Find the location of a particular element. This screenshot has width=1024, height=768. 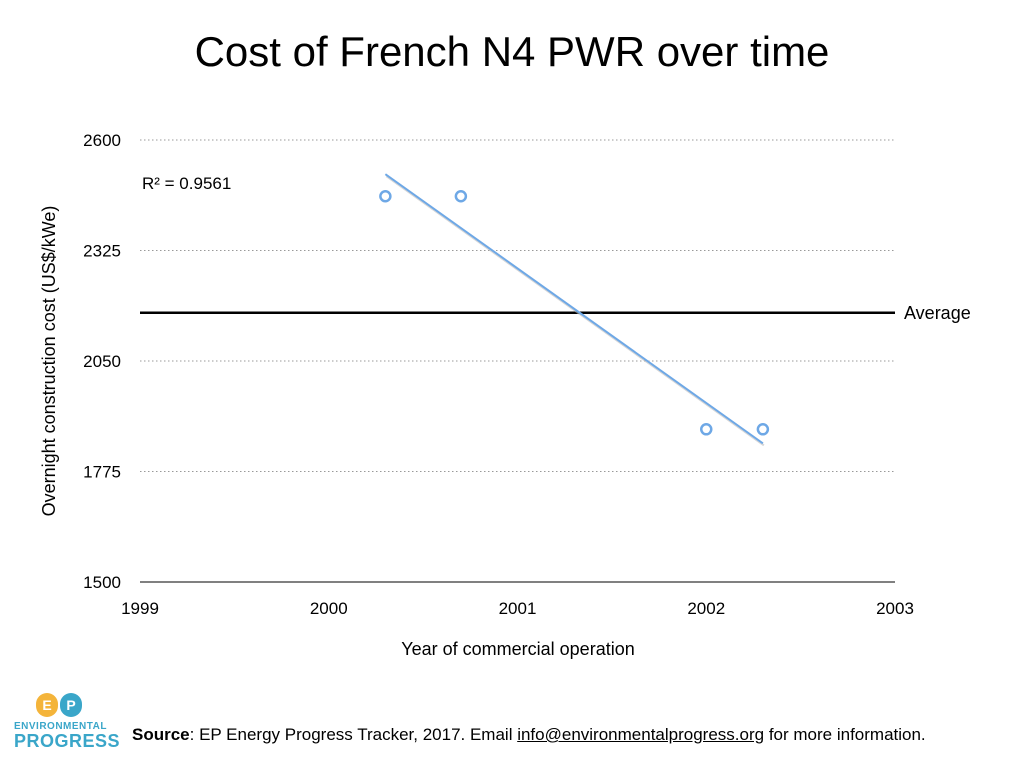

logo-line-2: PROGRESS is located at coordinates (67, 741).